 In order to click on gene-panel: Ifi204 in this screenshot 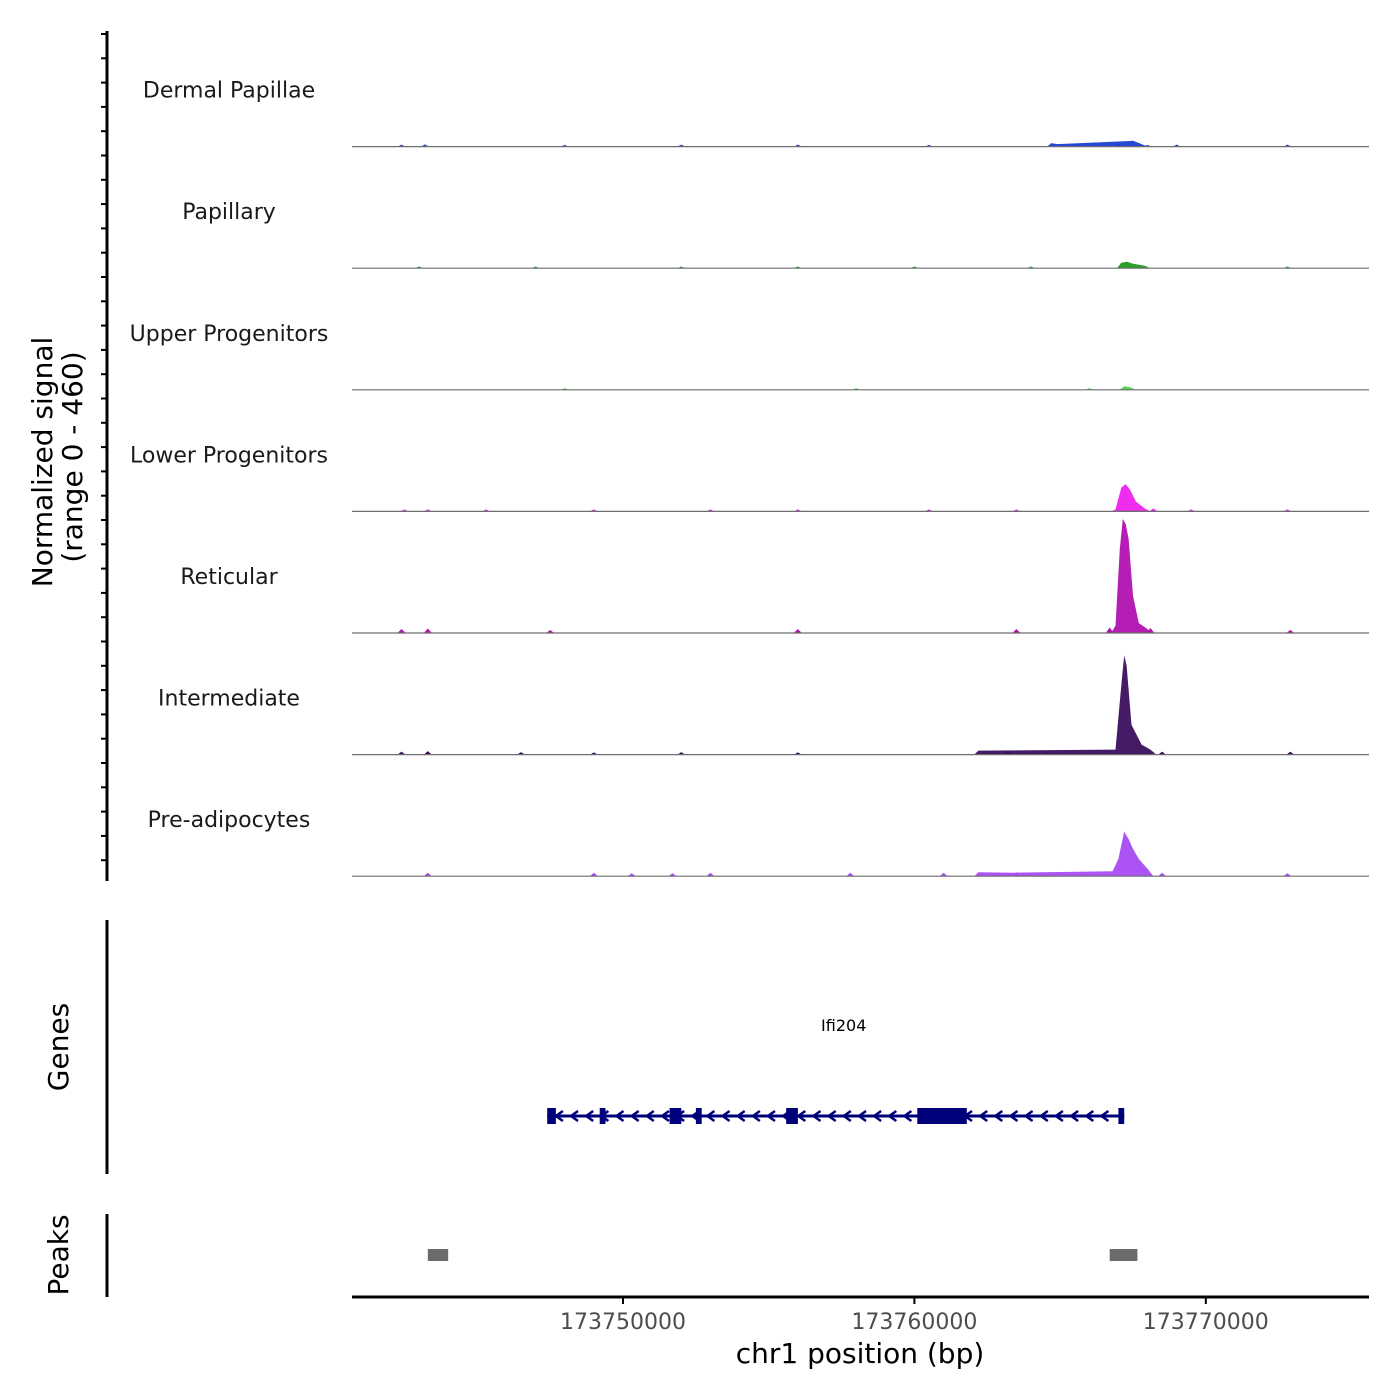, I will do `click(836, 1070)`.